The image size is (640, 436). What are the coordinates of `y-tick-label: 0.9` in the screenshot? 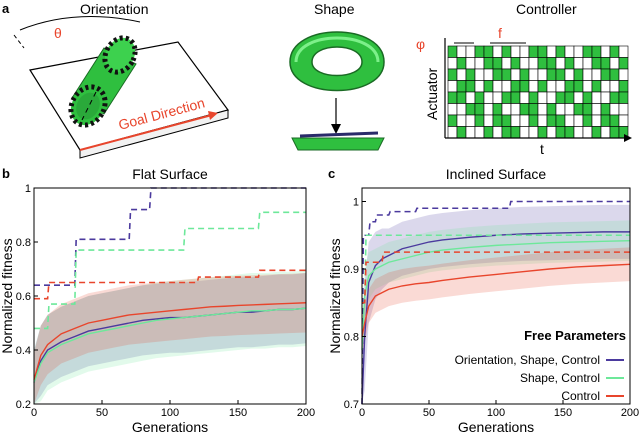 It's located at (351, 270).